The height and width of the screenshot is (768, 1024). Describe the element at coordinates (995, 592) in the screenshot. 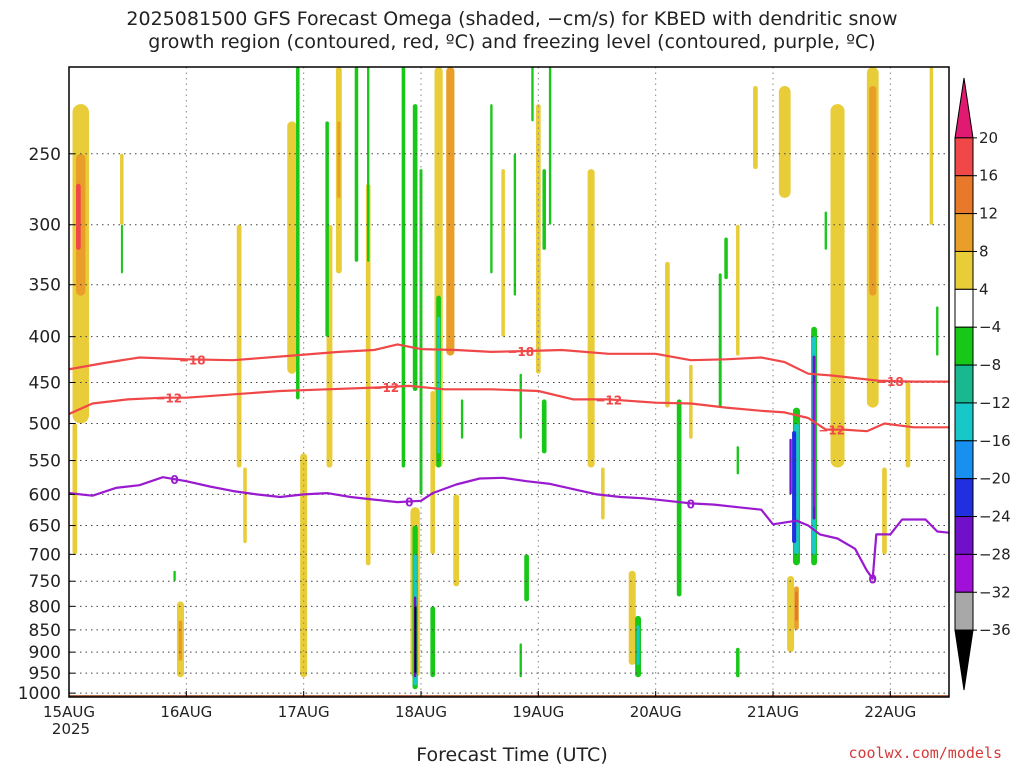

I see `colorbar-label: −32` at that location.